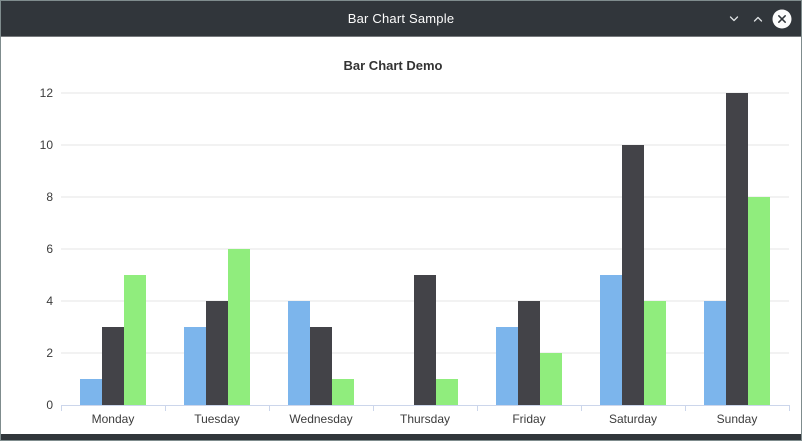 The height and width of the screenshot is (441, 802). What do you see at coordinates (47, 93) in the screenshot?
I see `y-axis-label: 12` at bounding box center [47, 93].